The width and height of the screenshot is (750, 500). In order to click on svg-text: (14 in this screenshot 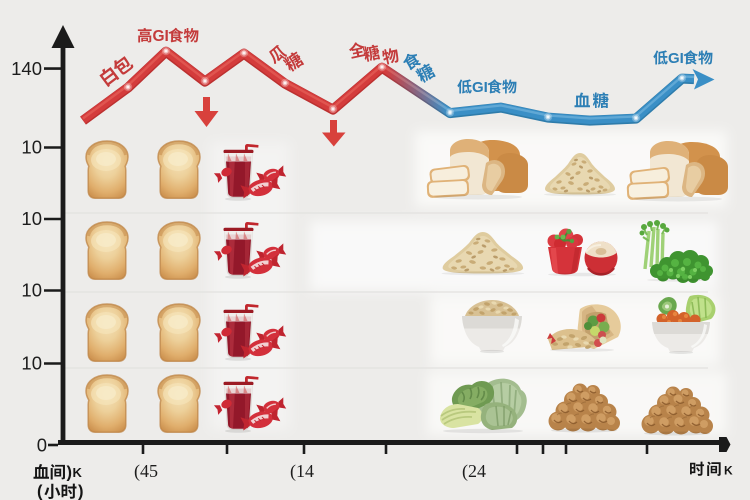, I will do `click(302, 471)`.